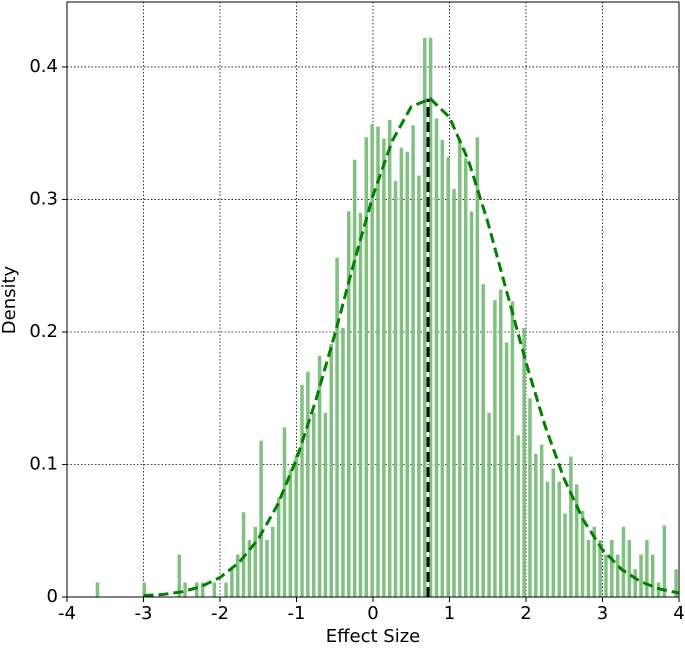 This screenshot has height=652, width=685. Describe the element at coordinates (43, 198) in the screenshot. I see `y-tick-label: 0.3` at that location.